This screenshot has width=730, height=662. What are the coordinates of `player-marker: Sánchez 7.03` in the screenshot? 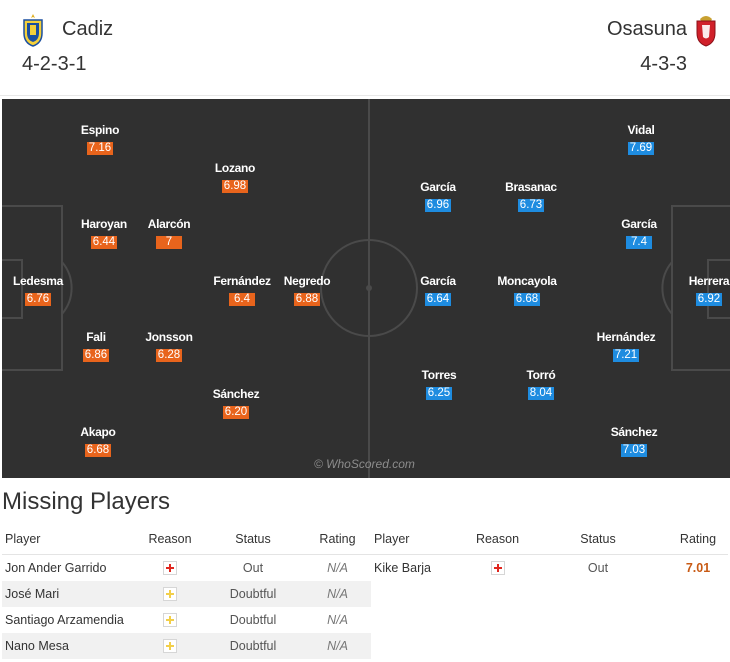 It's located at (634, 441).